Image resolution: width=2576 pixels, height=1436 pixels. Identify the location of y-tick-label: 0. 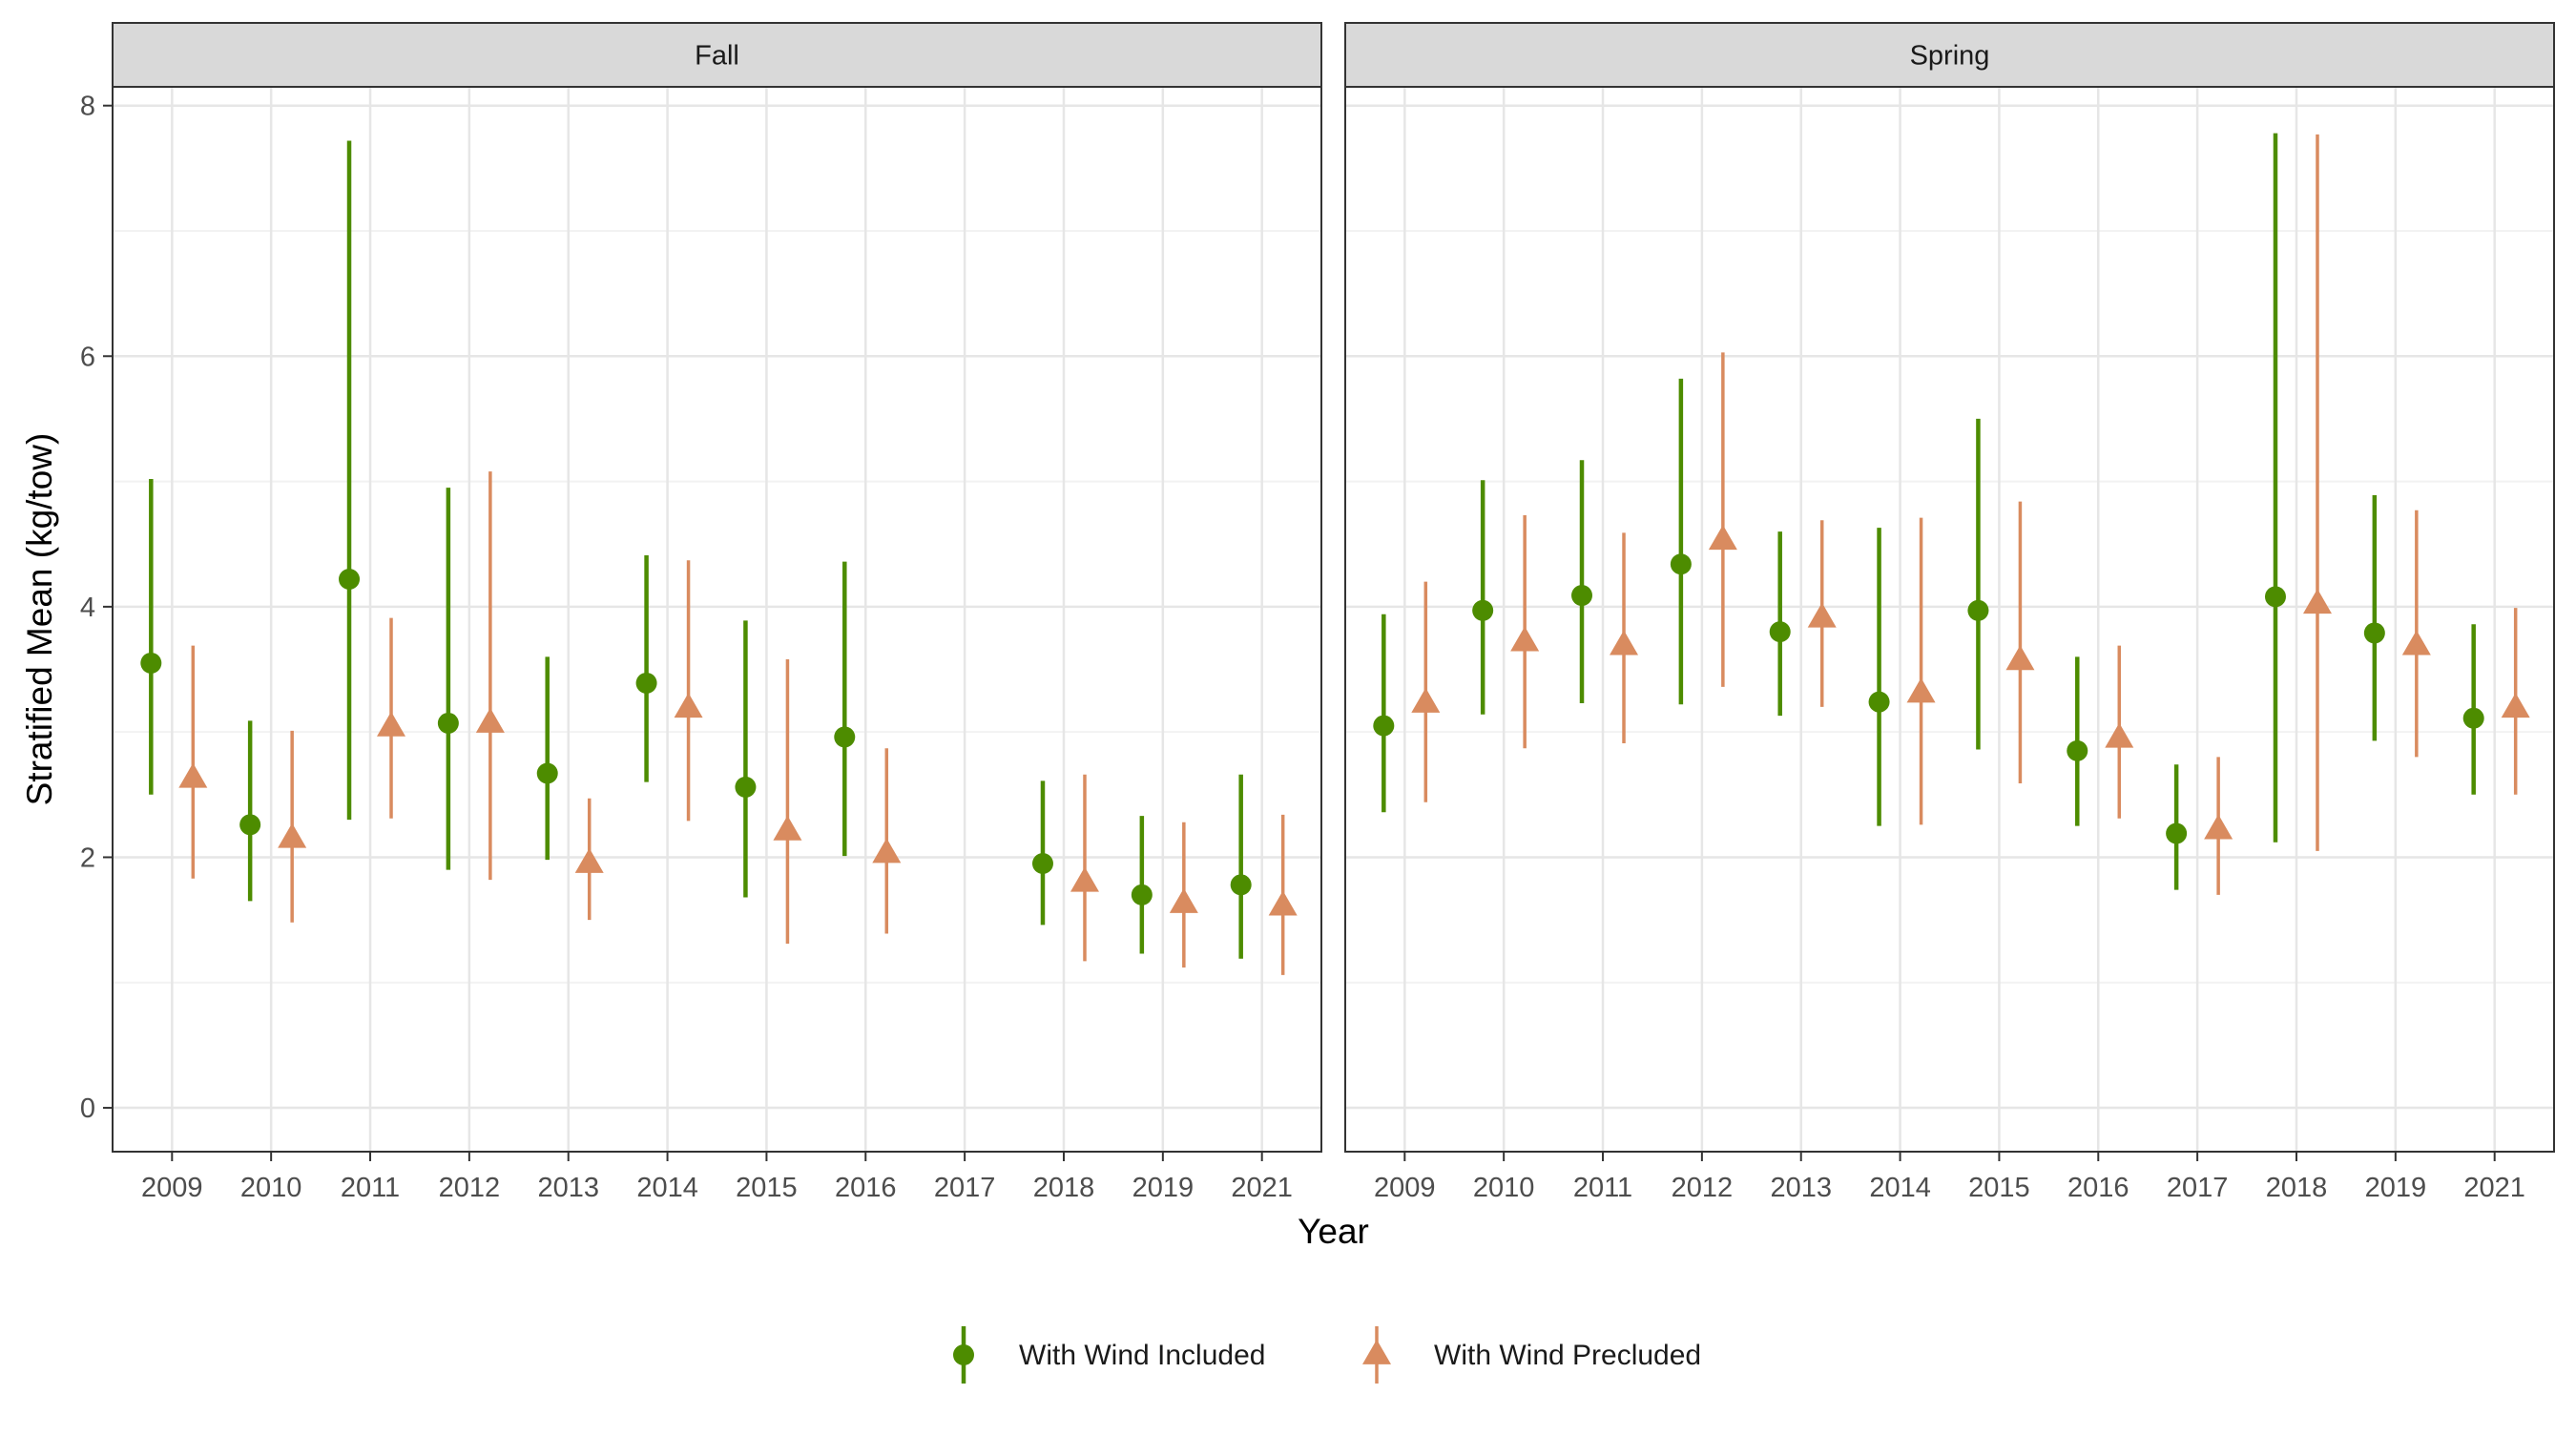
(87, 1108).